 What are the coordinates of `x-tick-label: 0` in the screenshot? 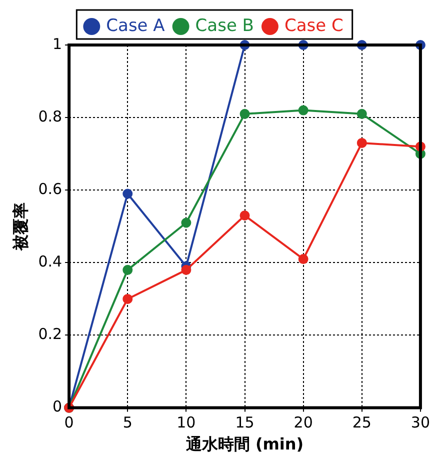 It's located at (69, 423).